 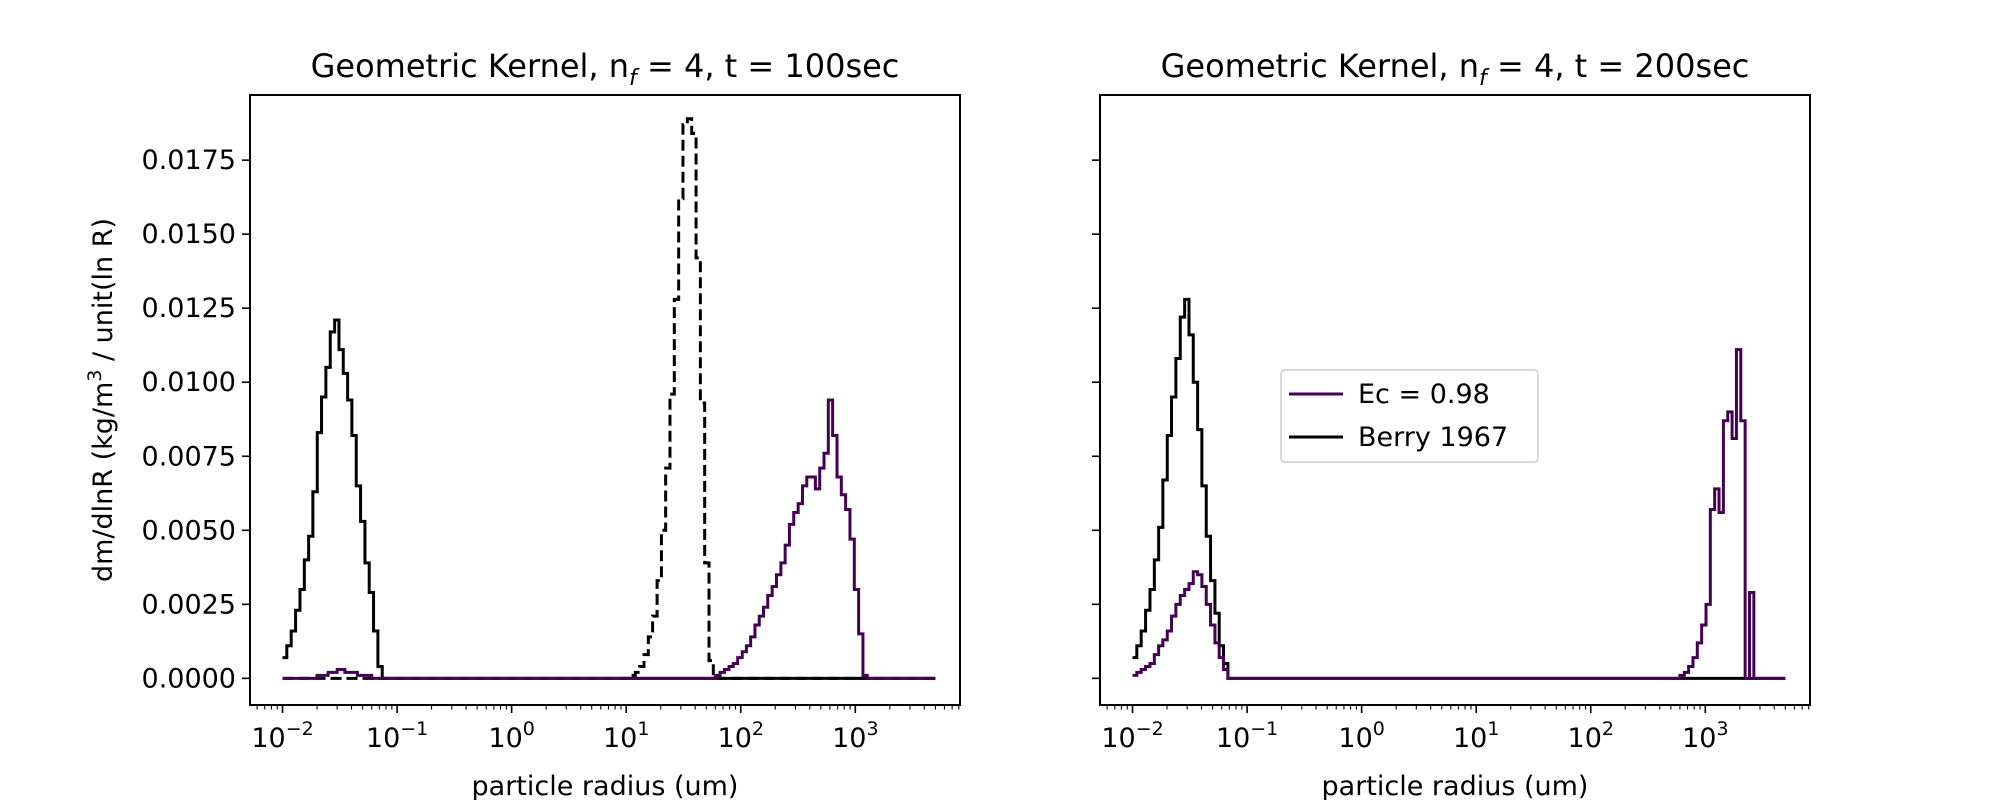 What do you see at coordinates (1459, 514) in the screenshot?
I see `series-1-line` at bounding box center [1459, 514].